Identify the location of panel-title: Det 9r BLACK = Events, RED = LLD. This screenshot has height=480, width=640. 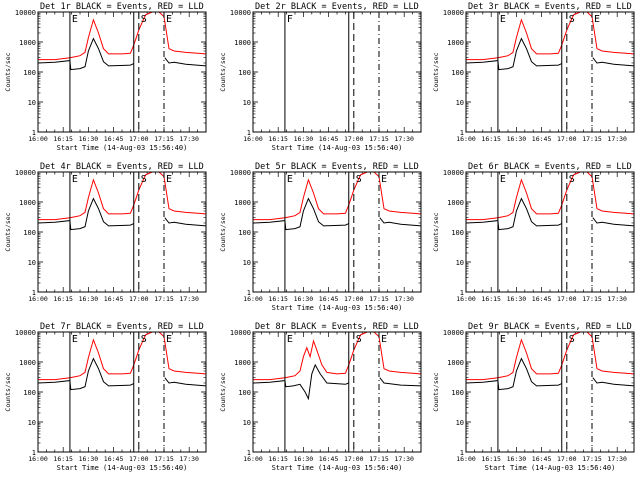
(550, 327).